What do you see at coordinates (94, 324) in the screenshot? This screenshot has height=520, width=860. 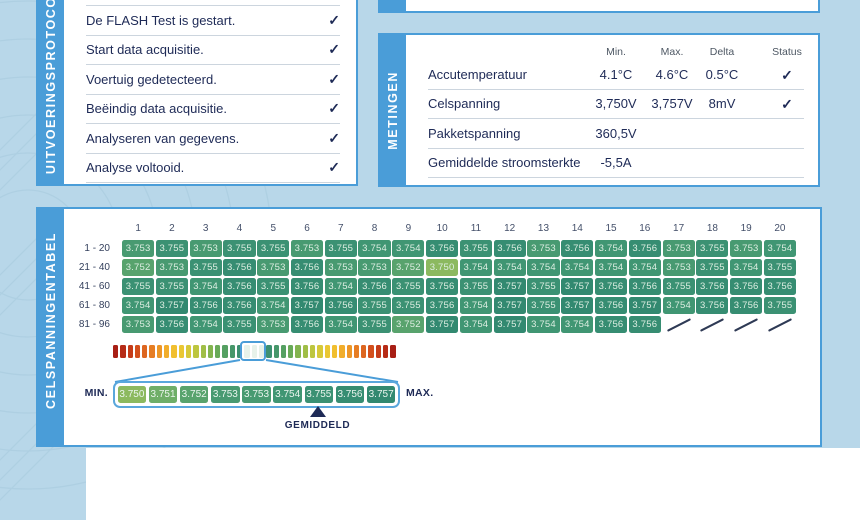 I see `cell-row-label: 81 - 96` at bounding box center [94, 324].